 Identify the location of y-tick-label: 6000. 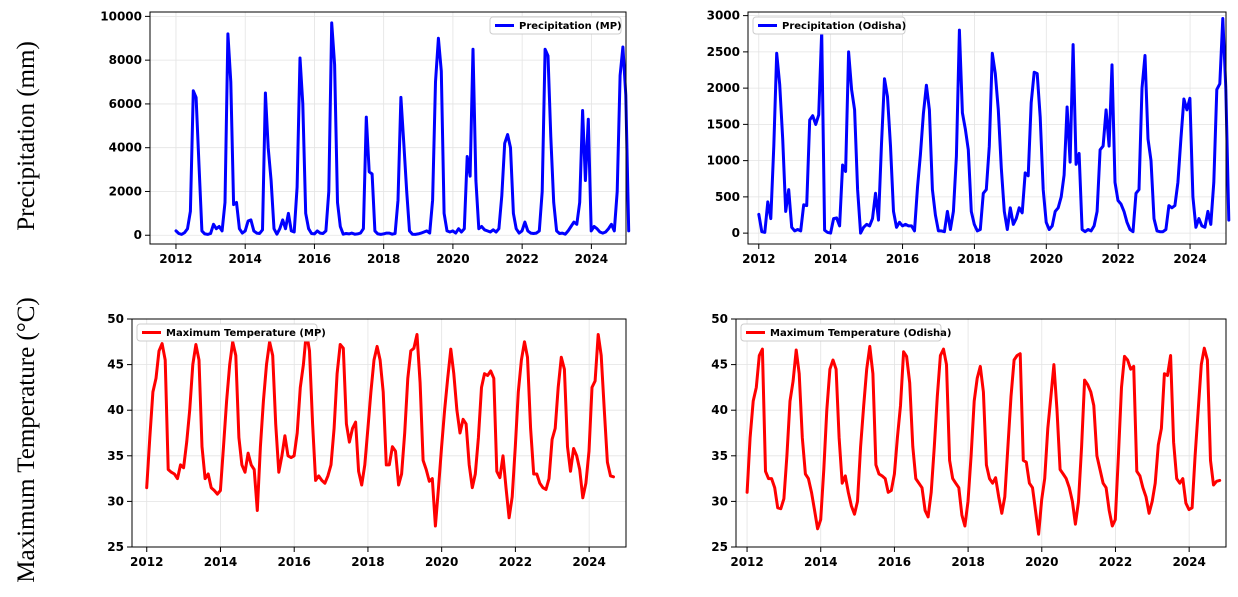
(125, 104).